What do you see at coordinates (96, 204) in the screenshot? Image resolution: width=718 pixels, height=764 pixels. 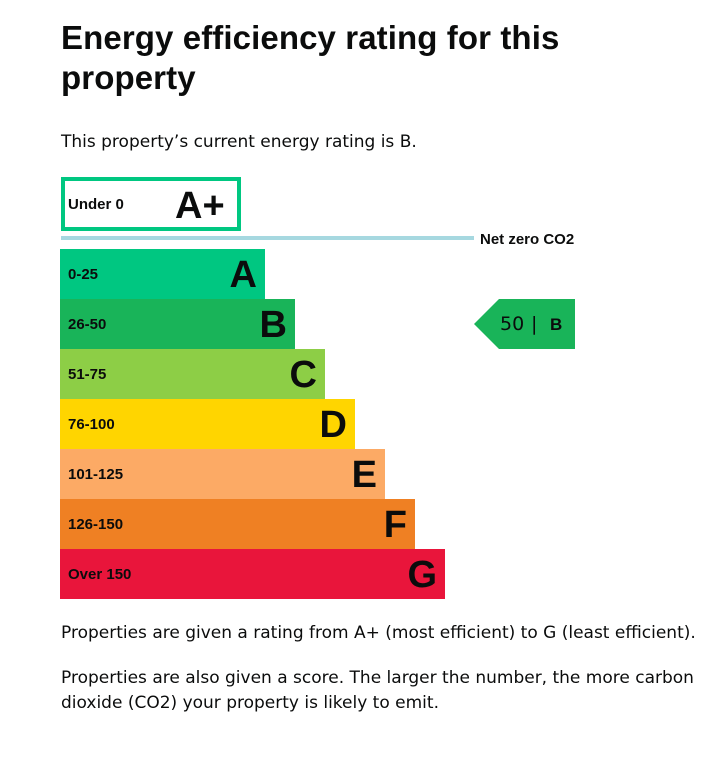 I see `top-band-range: Under 0` at bounding box center [96, 204].